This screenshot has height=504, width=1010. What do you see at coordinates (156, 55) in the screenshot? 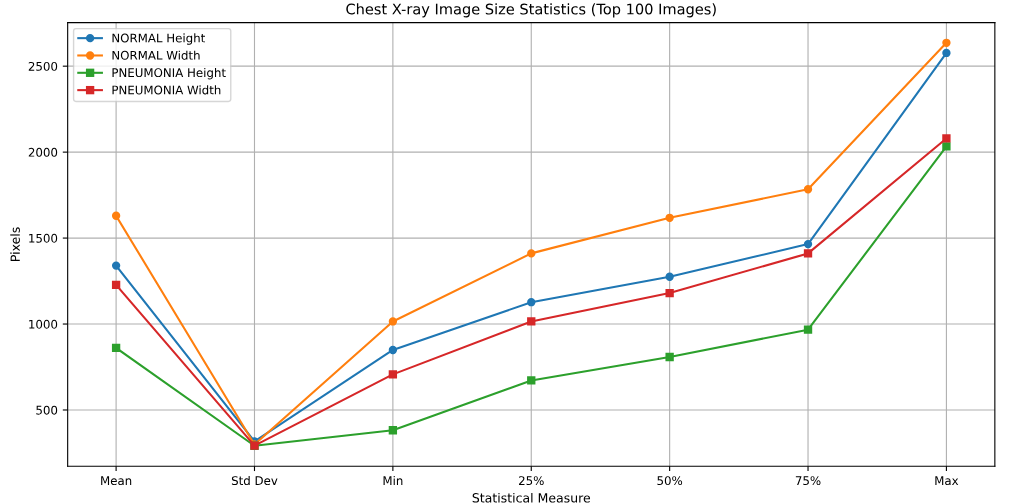
I see `legend-label: NORMAL Width` at bounding box center [156, 55].